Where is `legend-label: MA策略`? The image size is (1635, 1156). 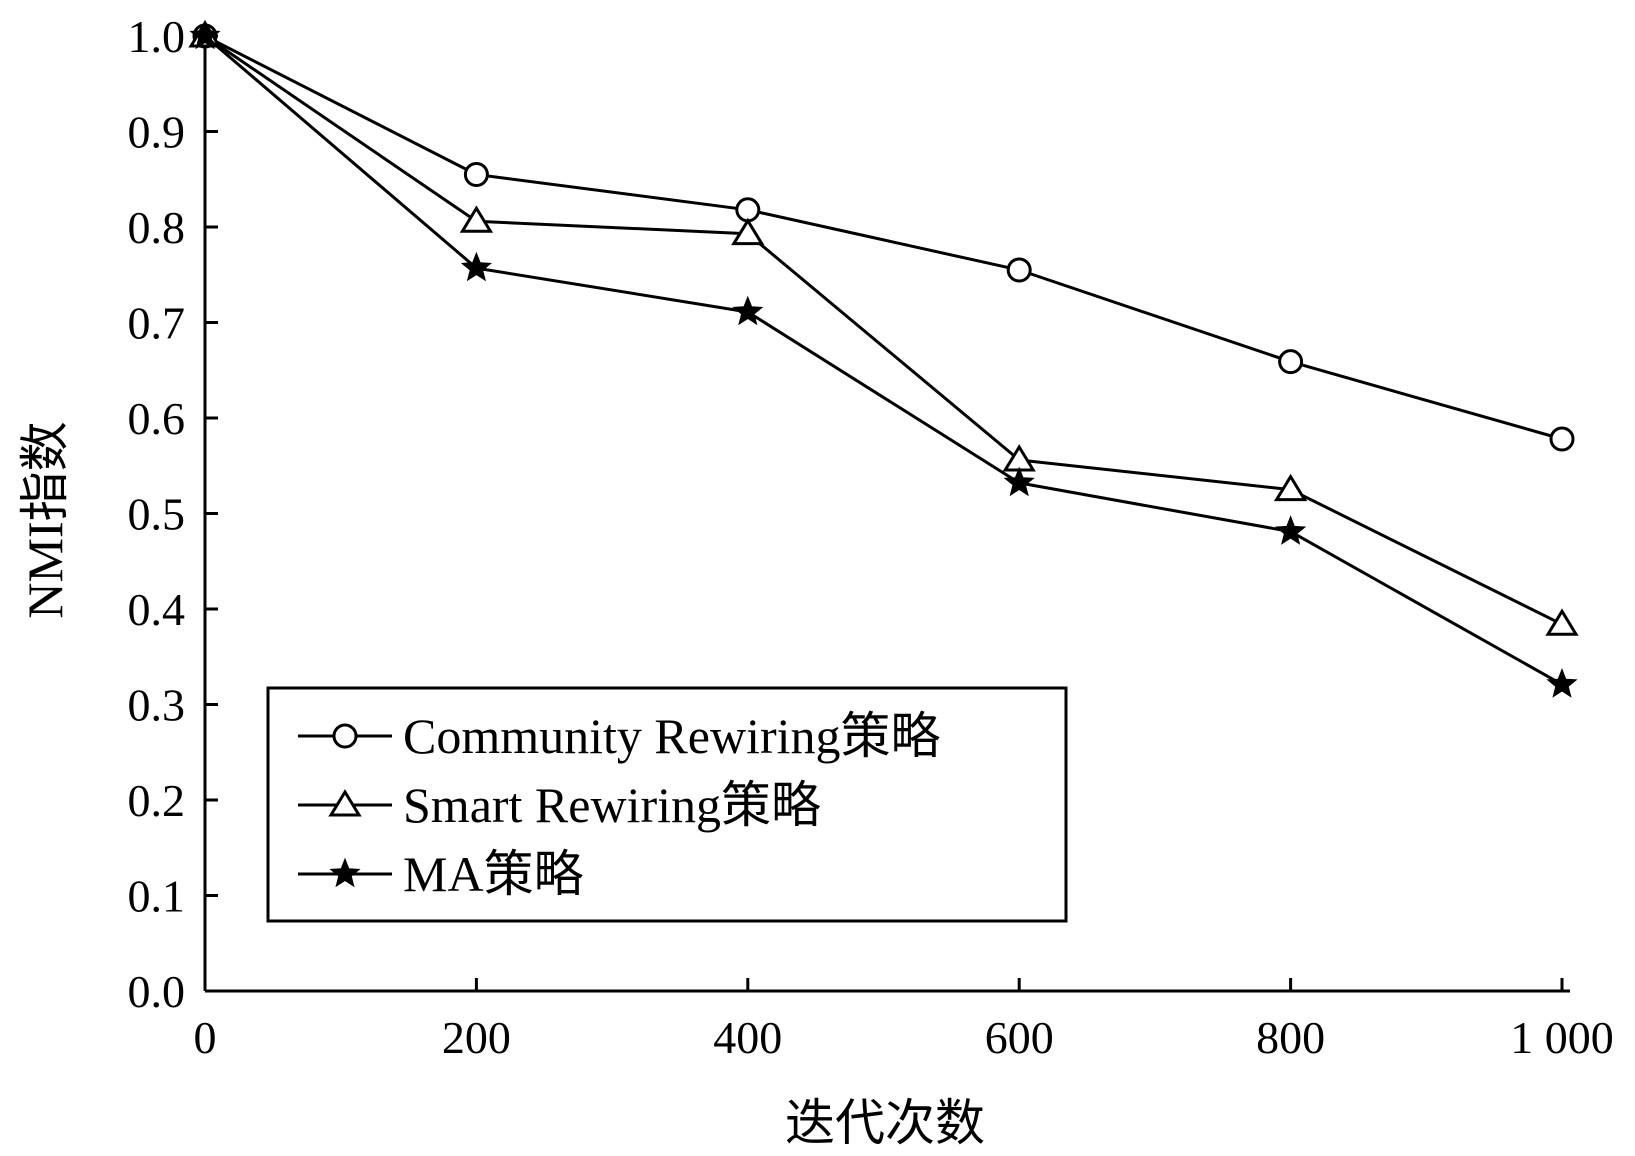 legend-label: MA策略 is located at coordinates (493, 874).